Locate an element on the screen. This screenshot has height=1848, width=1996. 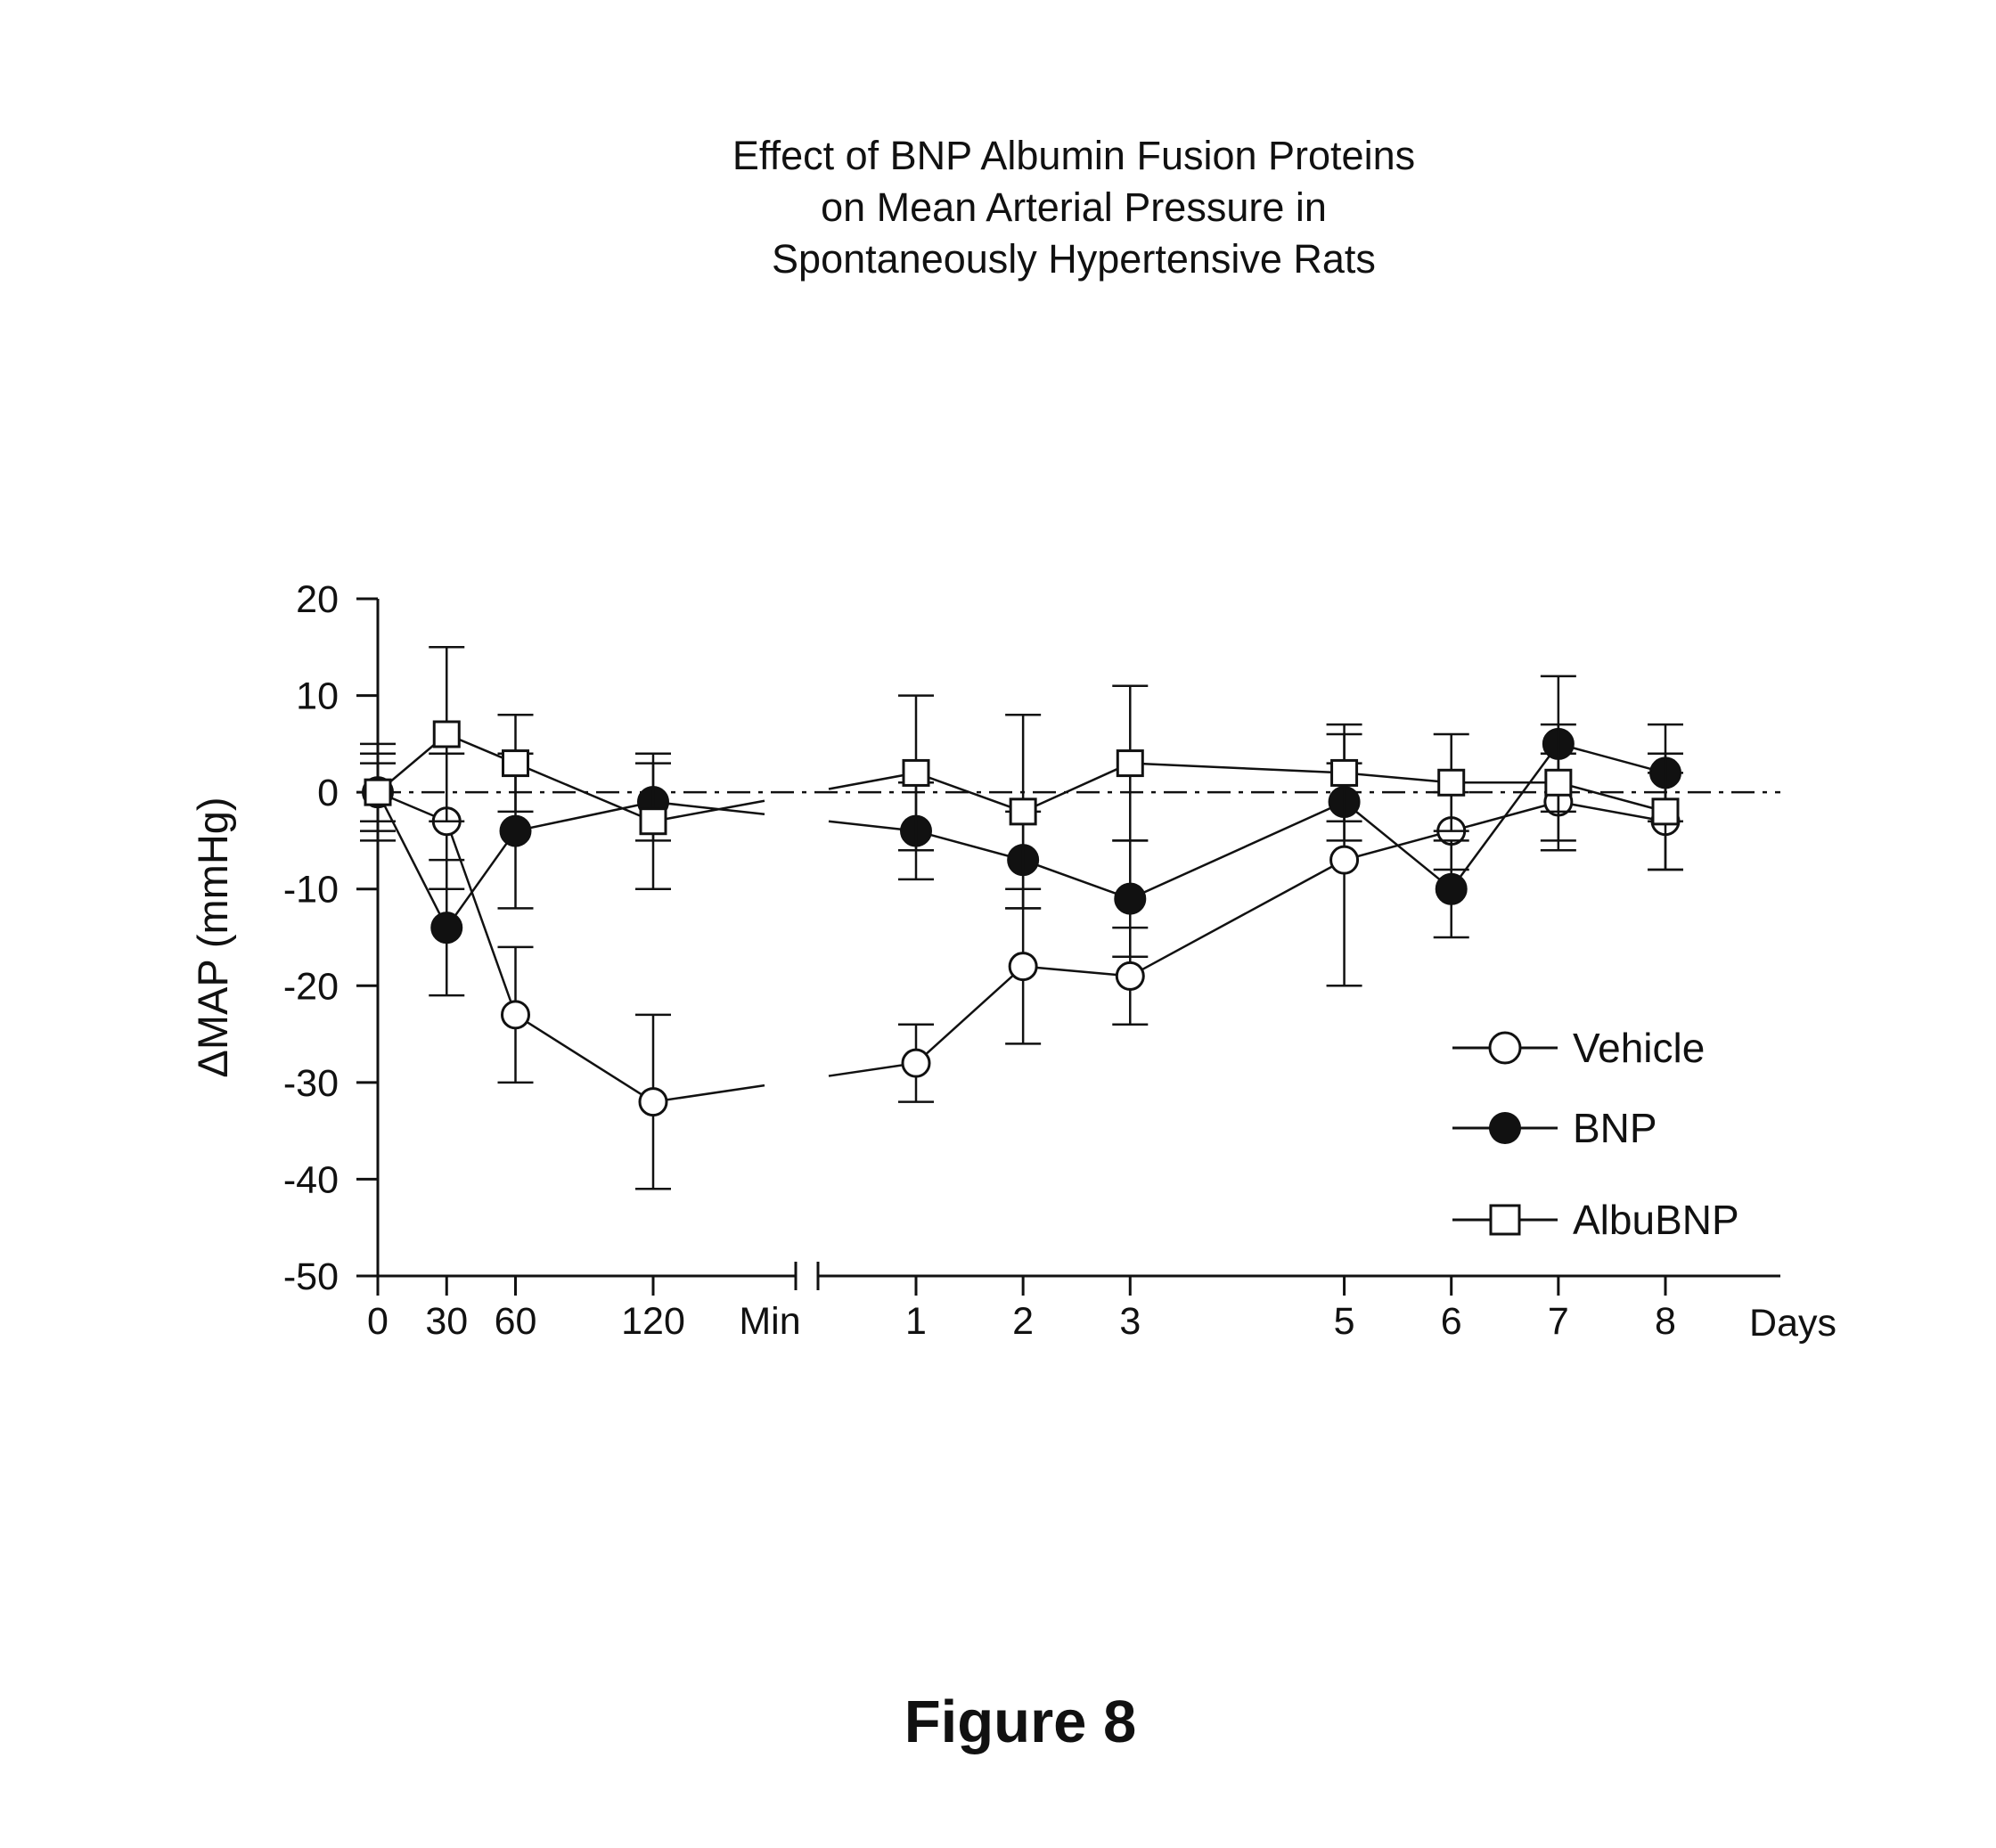
y-tick-label: -40 is located at coordinates (311, 1179).